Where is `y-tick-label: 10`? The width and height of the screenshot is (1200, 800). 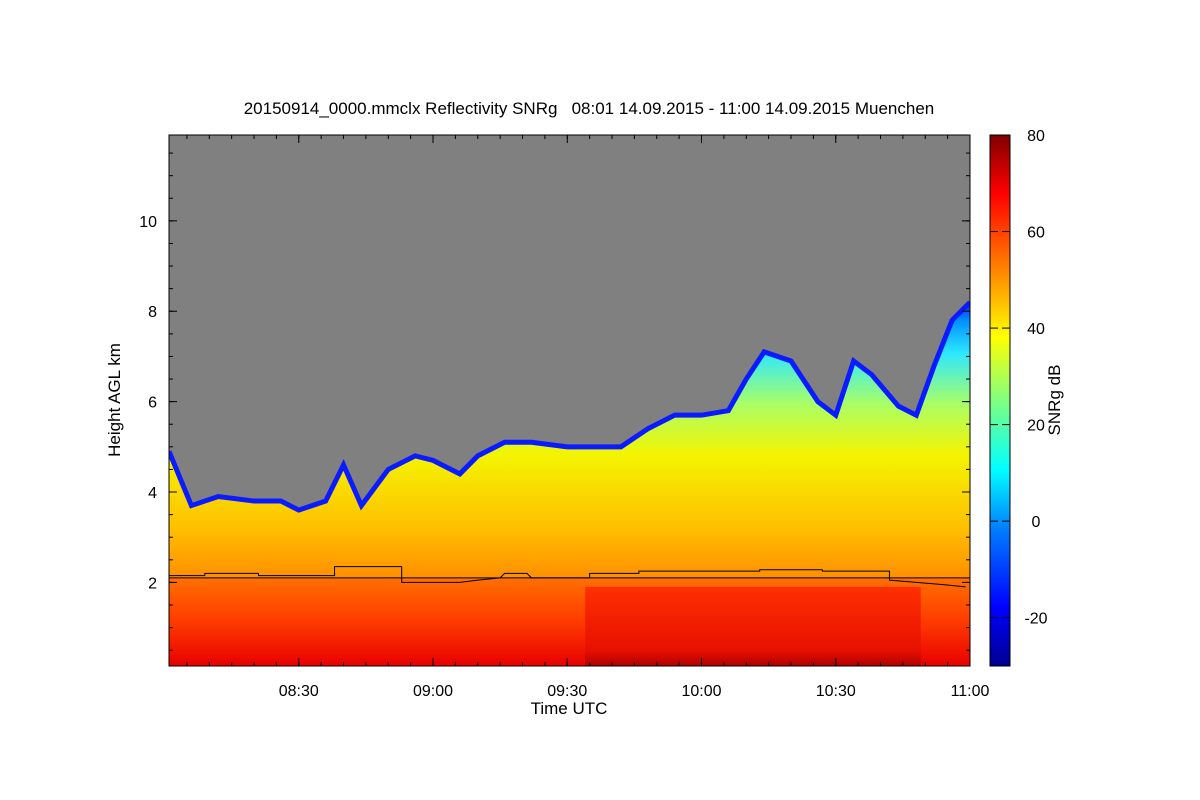 y-tick-label: 10 is located at coordinates (148, 222).